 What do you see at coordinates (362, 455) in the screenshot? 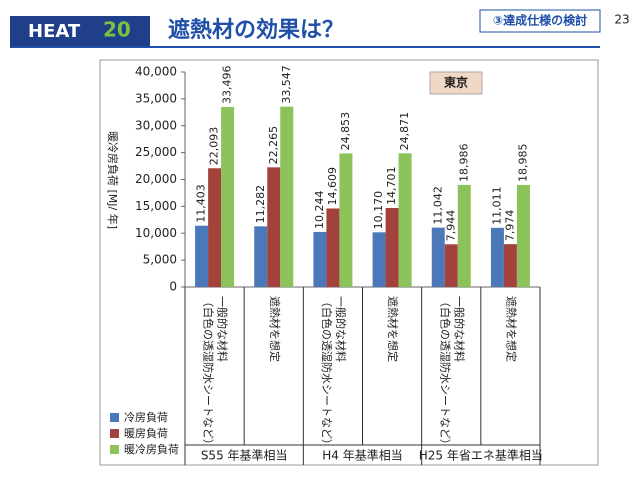
I see `group-label: H4 年基準相当` at bounding box center [362, 455].